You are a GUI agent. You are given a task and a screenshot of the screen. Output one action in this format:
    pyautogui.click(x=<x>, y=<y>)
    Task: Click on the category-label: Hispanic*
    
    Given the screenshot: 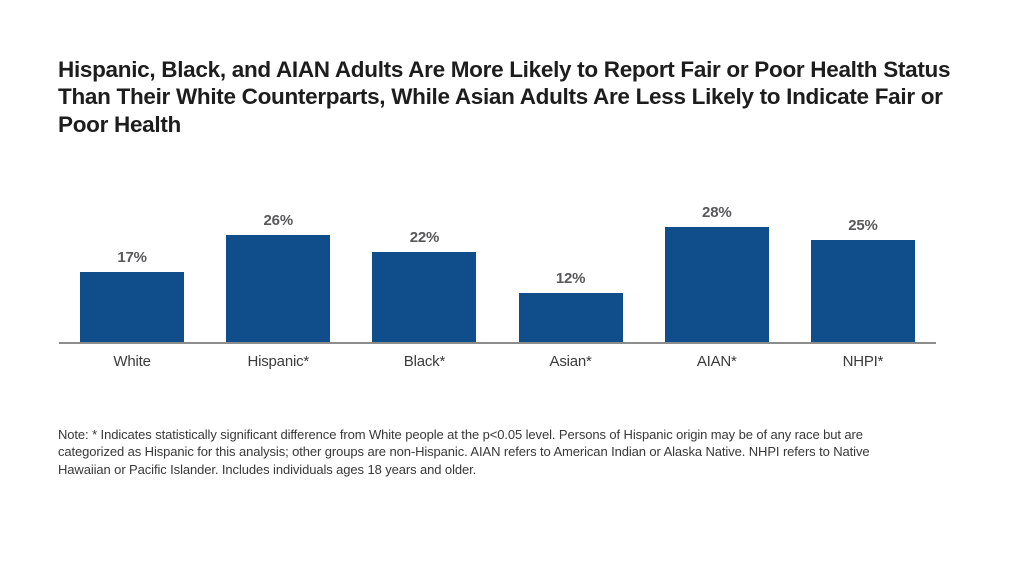 What is the action you would take?
    pyautogui.click(x=278, y=361)
    